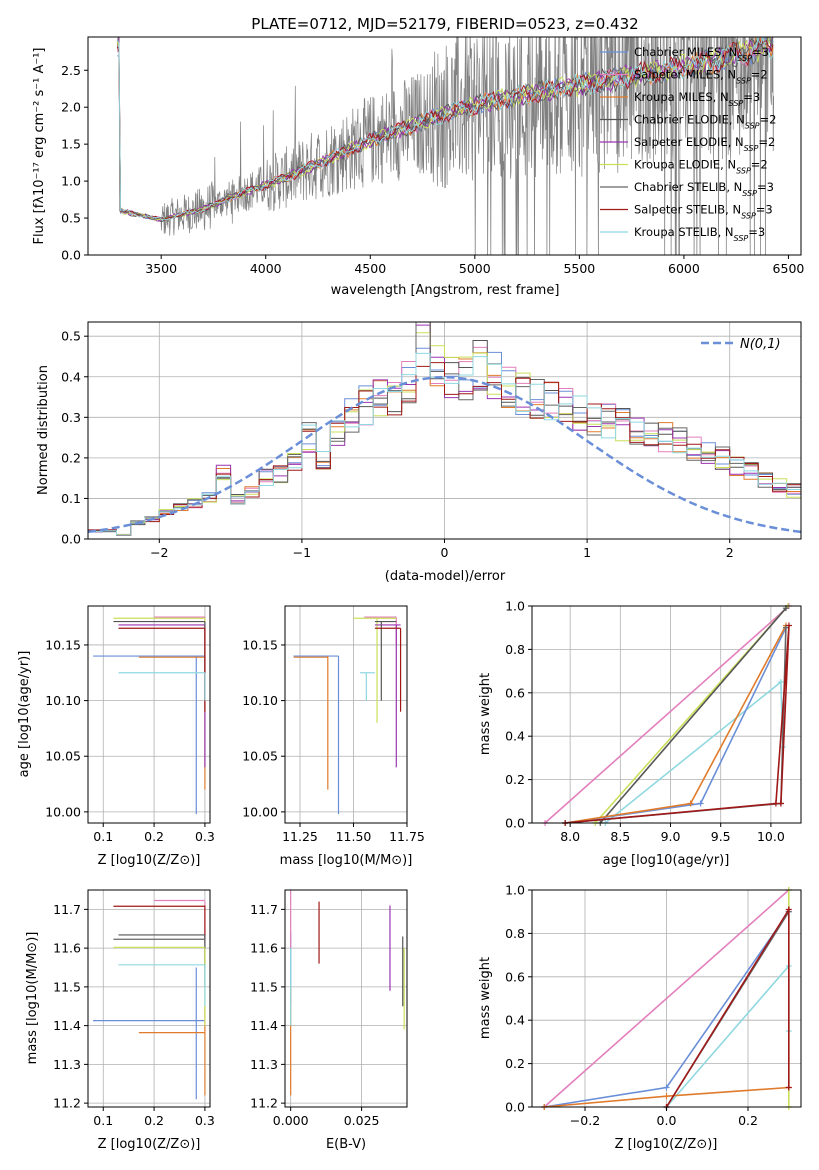 The height and width of the screenshot is (1170, 819). What do you see at coordinates (67, 909) in the screenshot?
I see `mass-z-ytick-label: 11.7` at bounding box center [67, 909].